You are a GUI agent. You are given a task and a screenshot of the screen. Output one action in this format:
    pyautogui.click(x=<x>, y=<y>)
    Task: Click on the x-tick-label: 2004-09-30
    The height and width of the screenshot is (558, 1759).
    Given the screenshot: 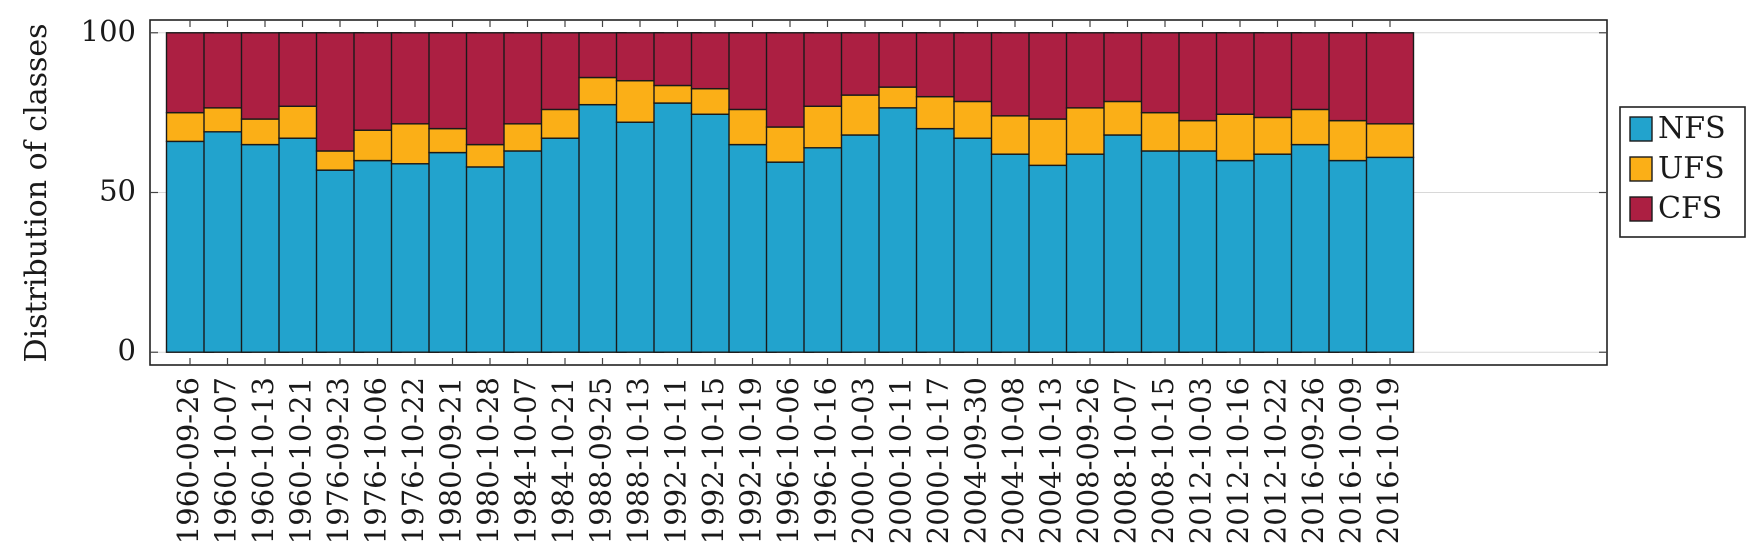 What is the action you would take?
    pyautogui.click(x=976, y=460)
    